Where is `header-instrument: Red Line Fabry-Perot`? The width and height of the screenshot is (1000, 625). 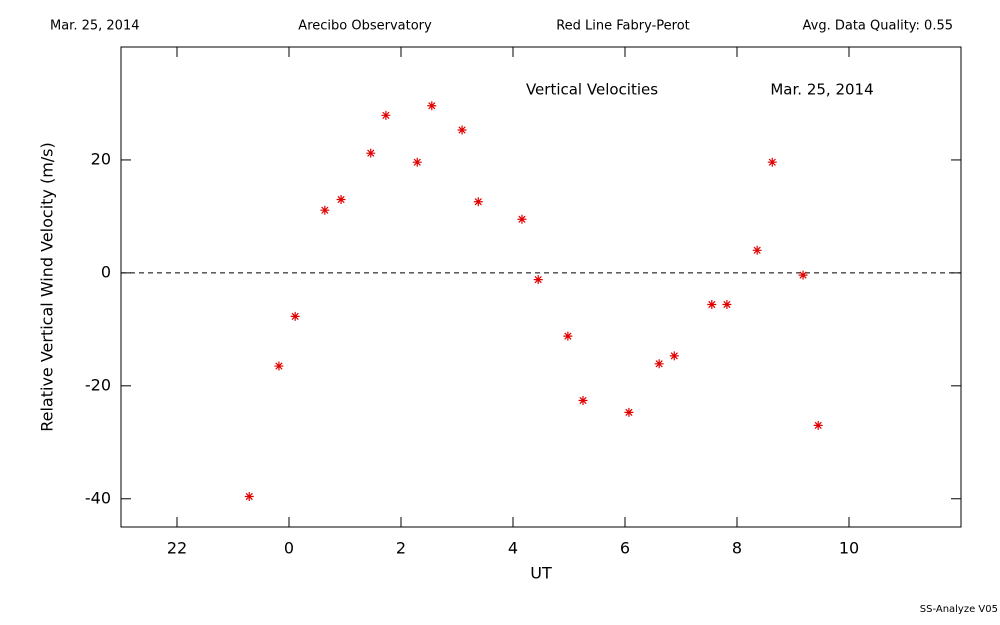
header-instrument: Red Line Fabry-Perot is located at coordinates (623, 26).